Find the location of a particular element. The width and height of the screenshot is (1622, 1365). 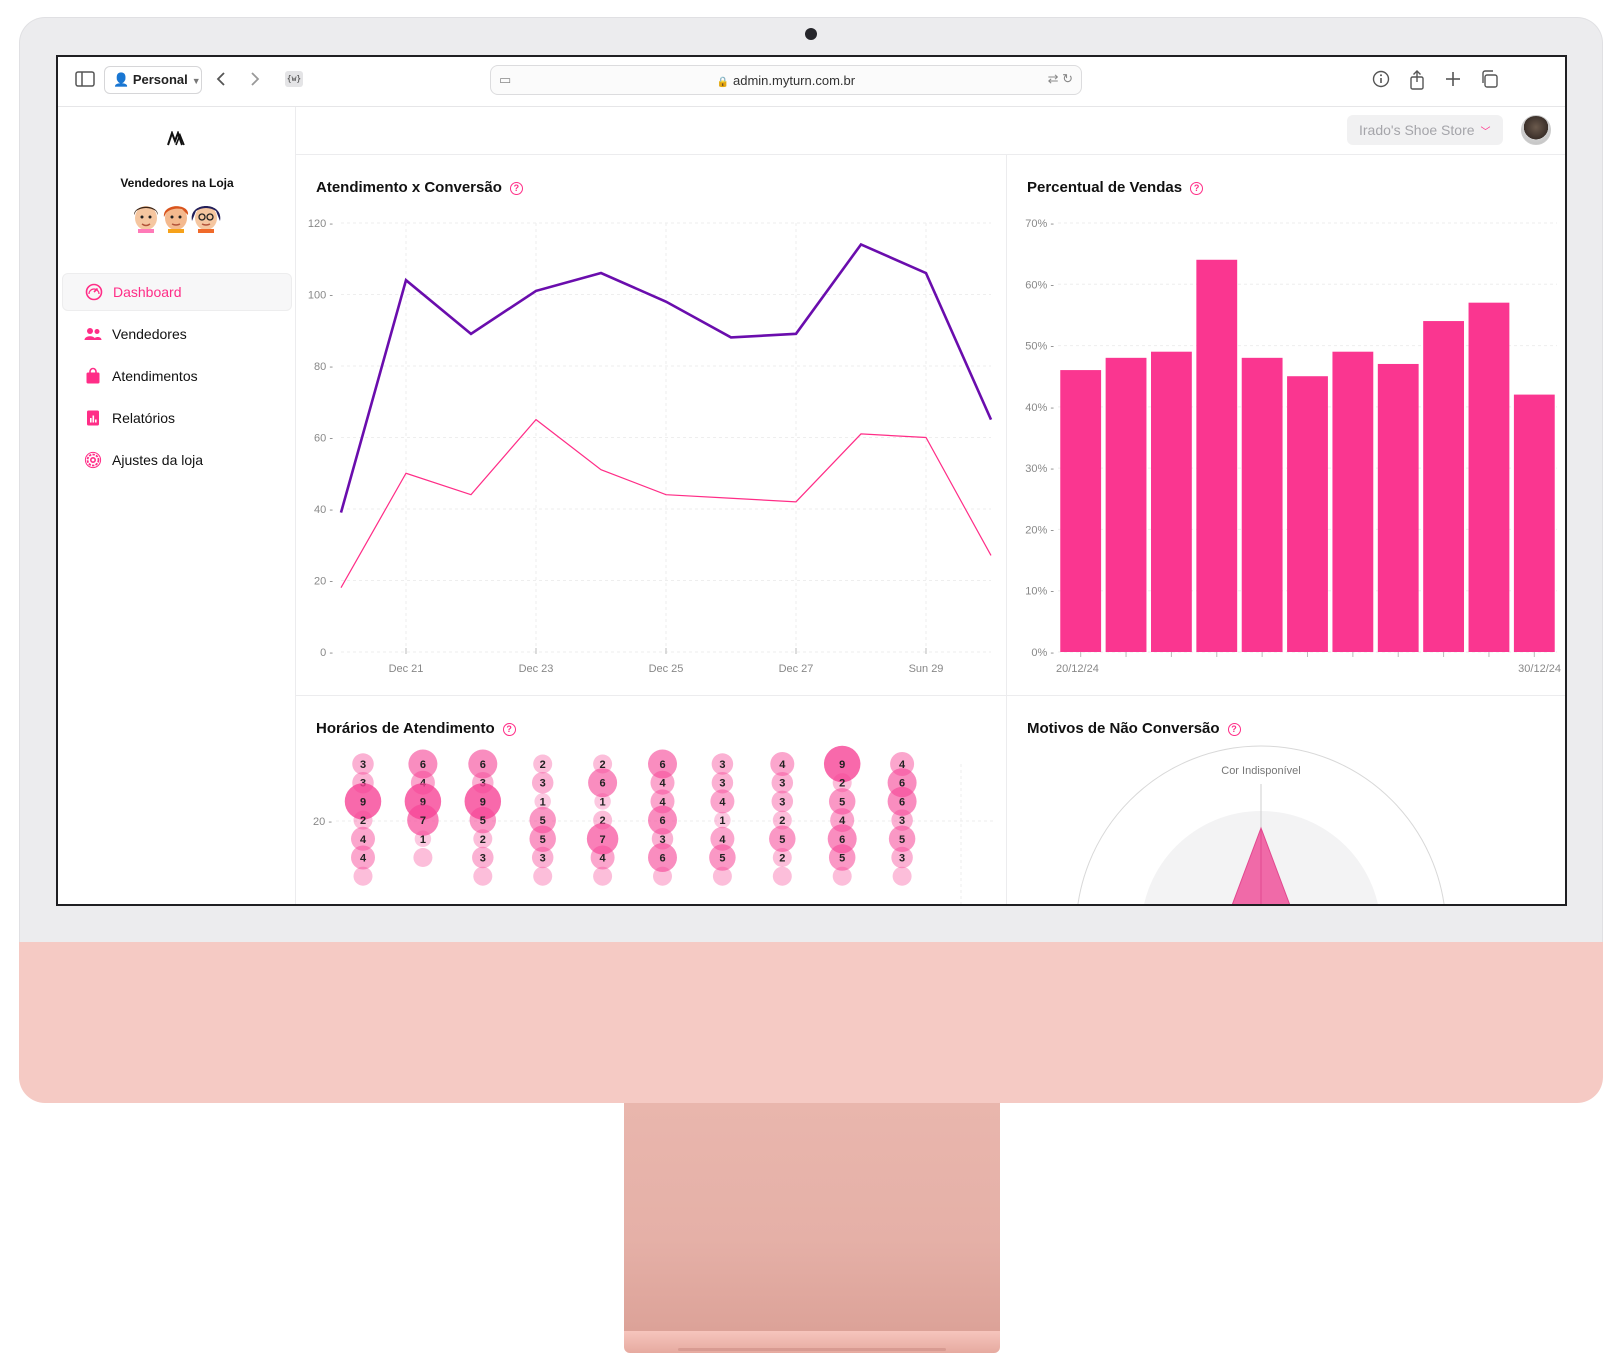

team-title: Vendedores na Loja is located at coordinates (177, 183).